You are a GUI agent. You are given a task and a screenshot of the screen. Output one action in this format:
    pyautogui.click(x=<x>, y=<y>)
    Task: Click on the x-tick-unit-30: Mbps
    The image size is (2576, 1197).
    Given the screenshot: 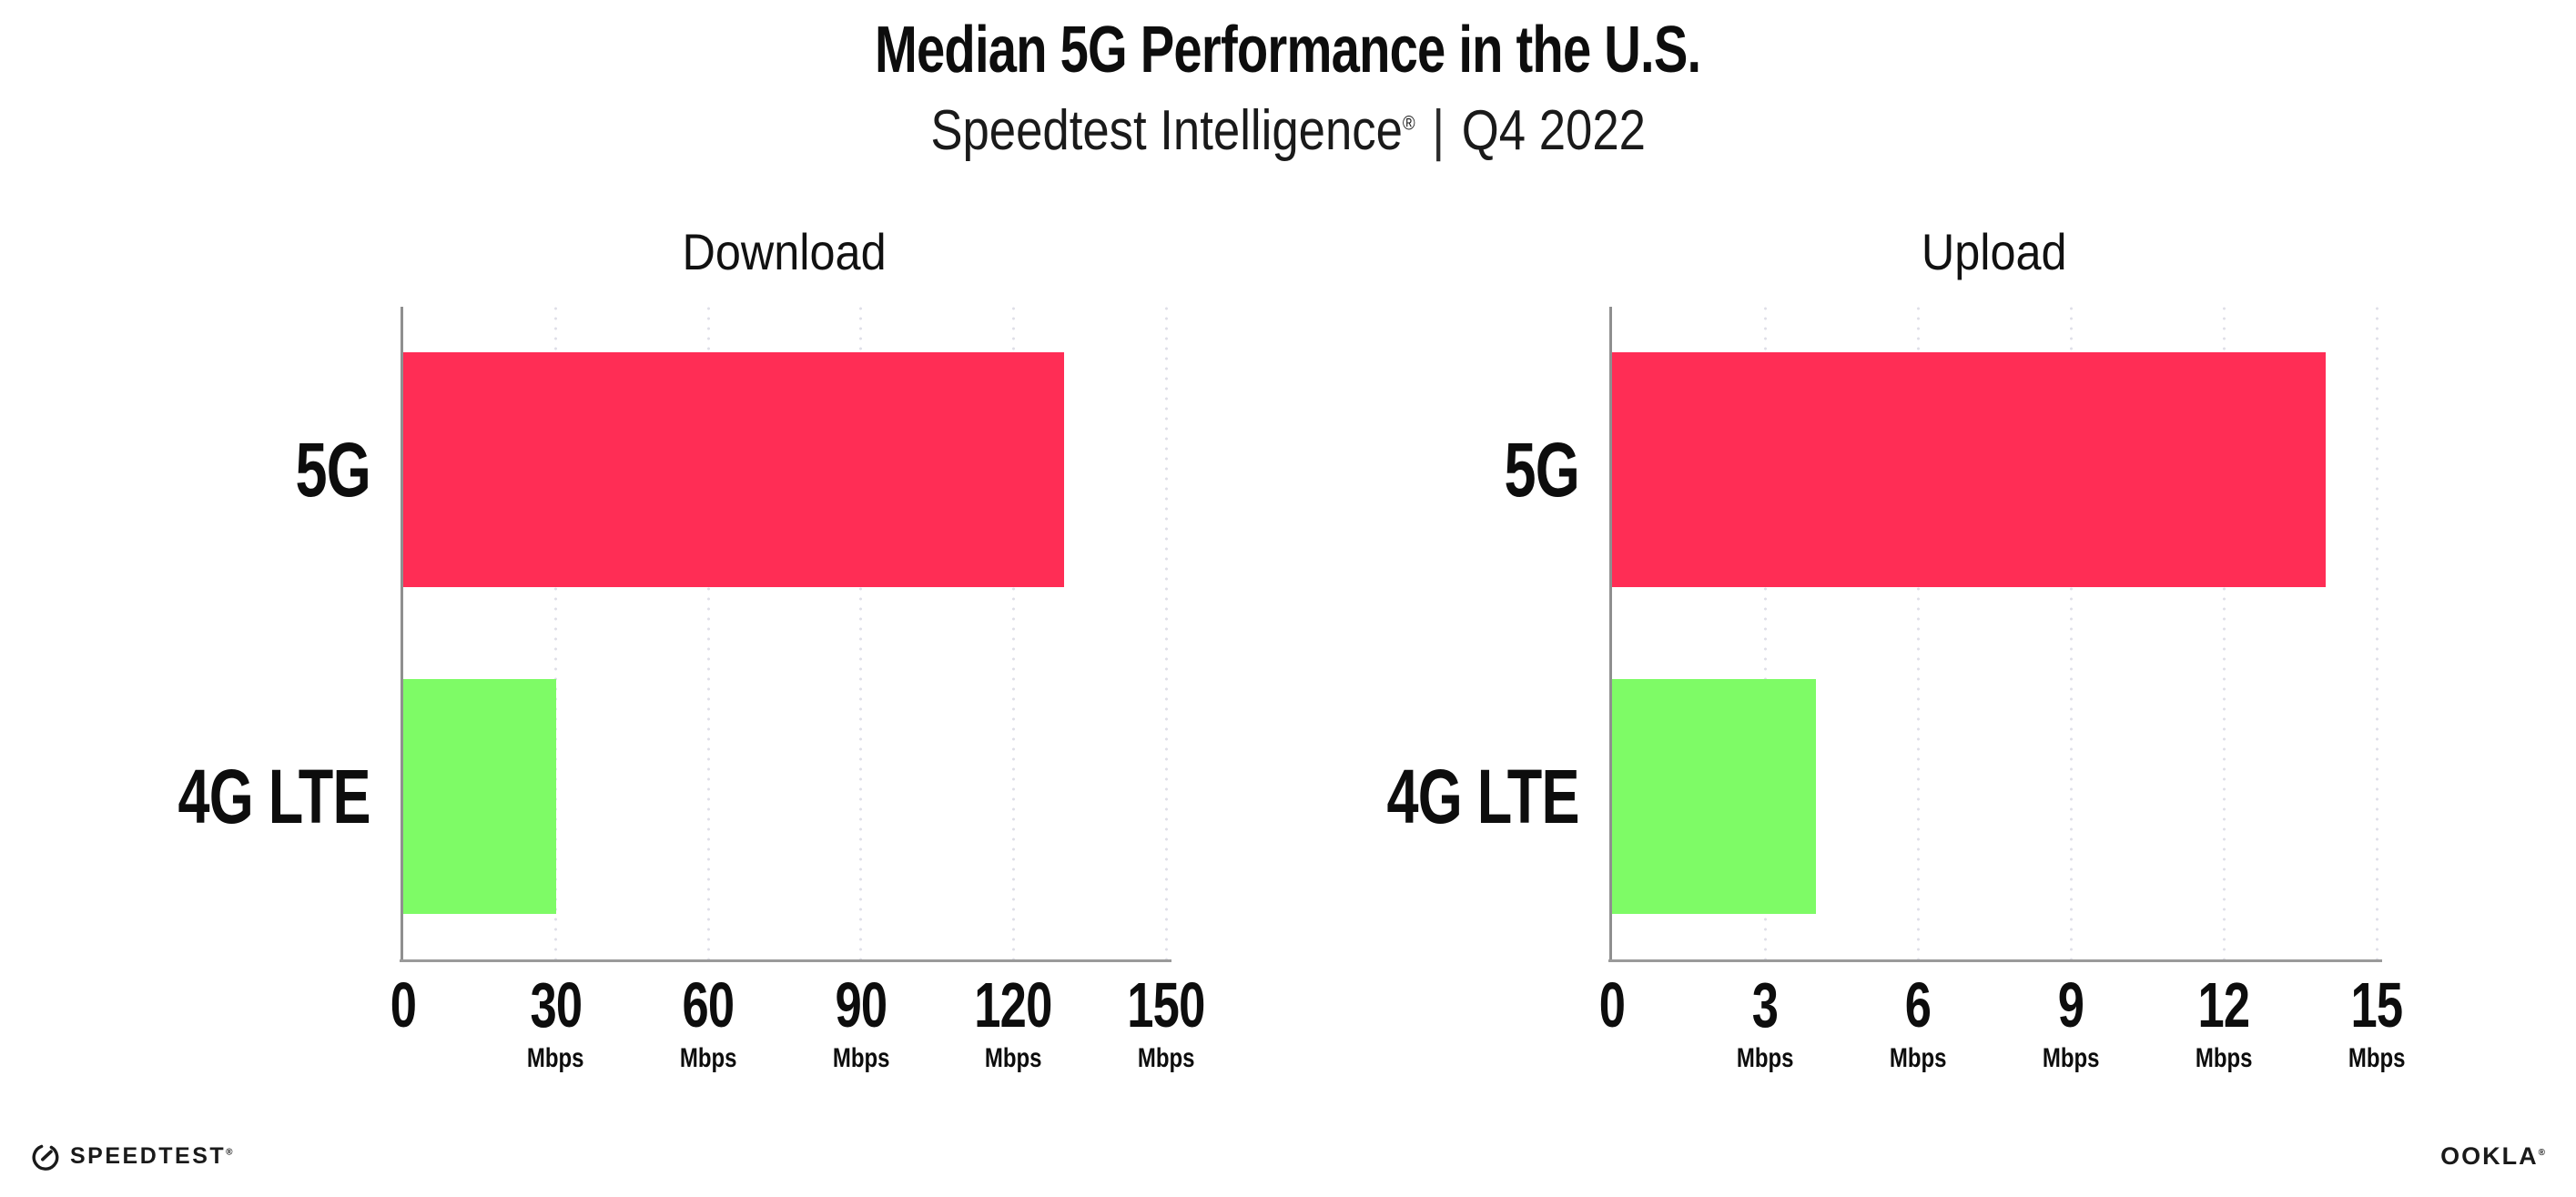 What is the action you would take?
    pyautogui.click(x=556, y=1059)
    